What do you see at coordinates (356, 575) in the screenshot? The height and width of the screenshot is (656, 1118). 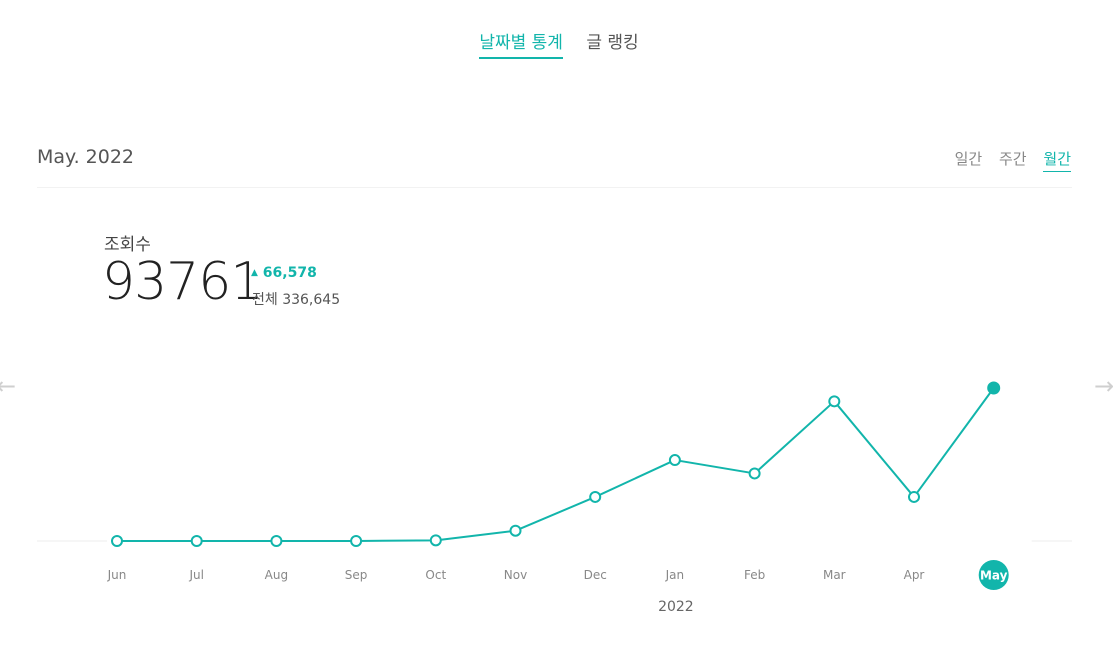 I see `x-tick-label: Sep` at bounding box center [356, 575].